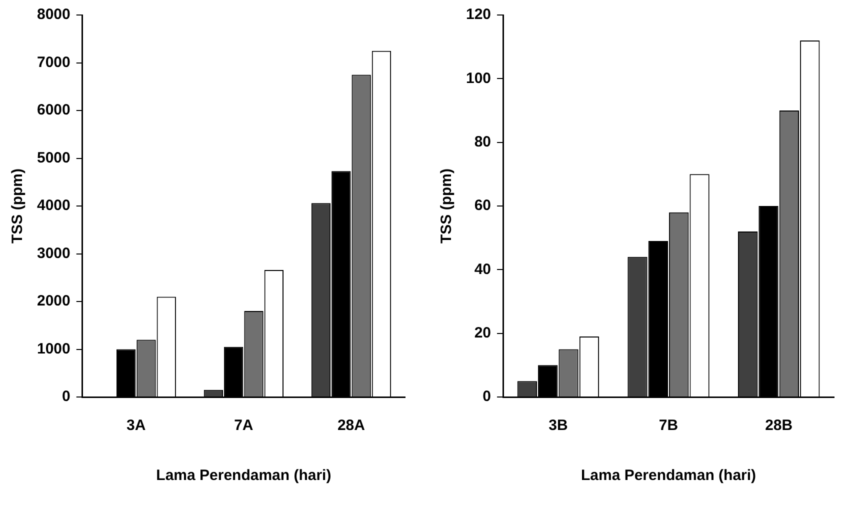 The width and height of the screenshot is (859, 509). Describe the element at coordinates (351, 425) in the screenshot. I see `x-tick-label: 28A` at that location.